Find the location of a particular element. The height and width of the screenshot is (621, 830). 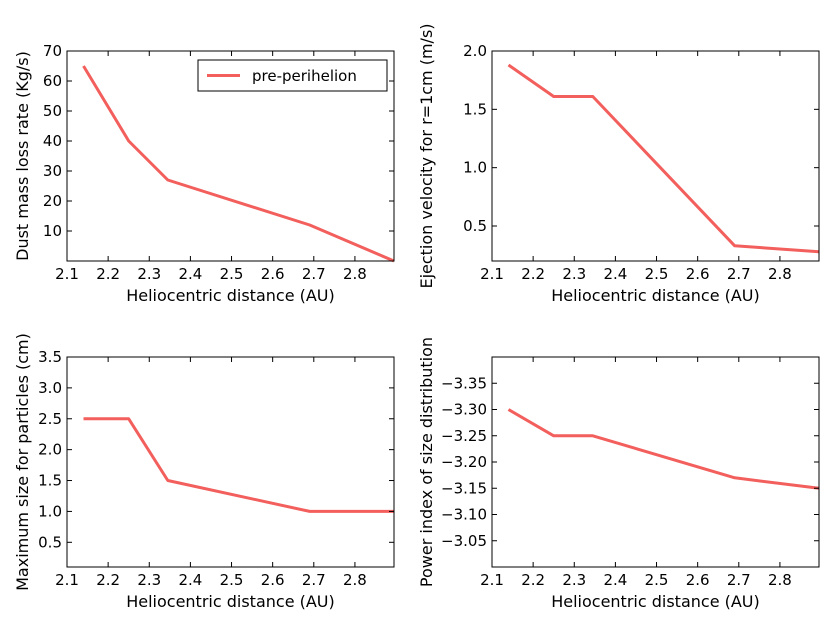

y-tick-label: 50 is located at coordinates (52, 111).